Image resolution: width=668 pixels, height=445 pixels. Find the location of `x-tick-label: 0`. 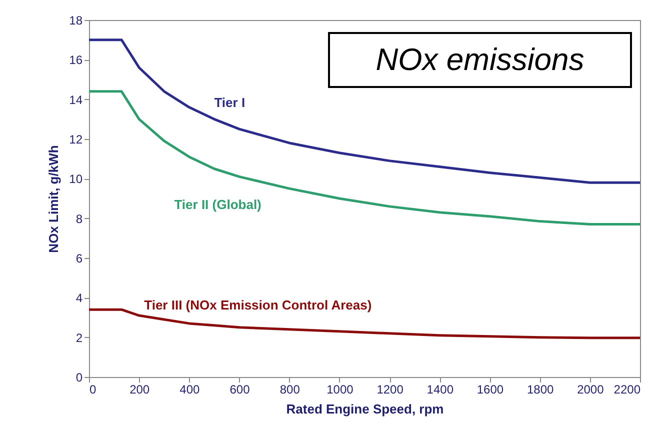

x-tick-label: 0 is located at coordinates (93, 389).